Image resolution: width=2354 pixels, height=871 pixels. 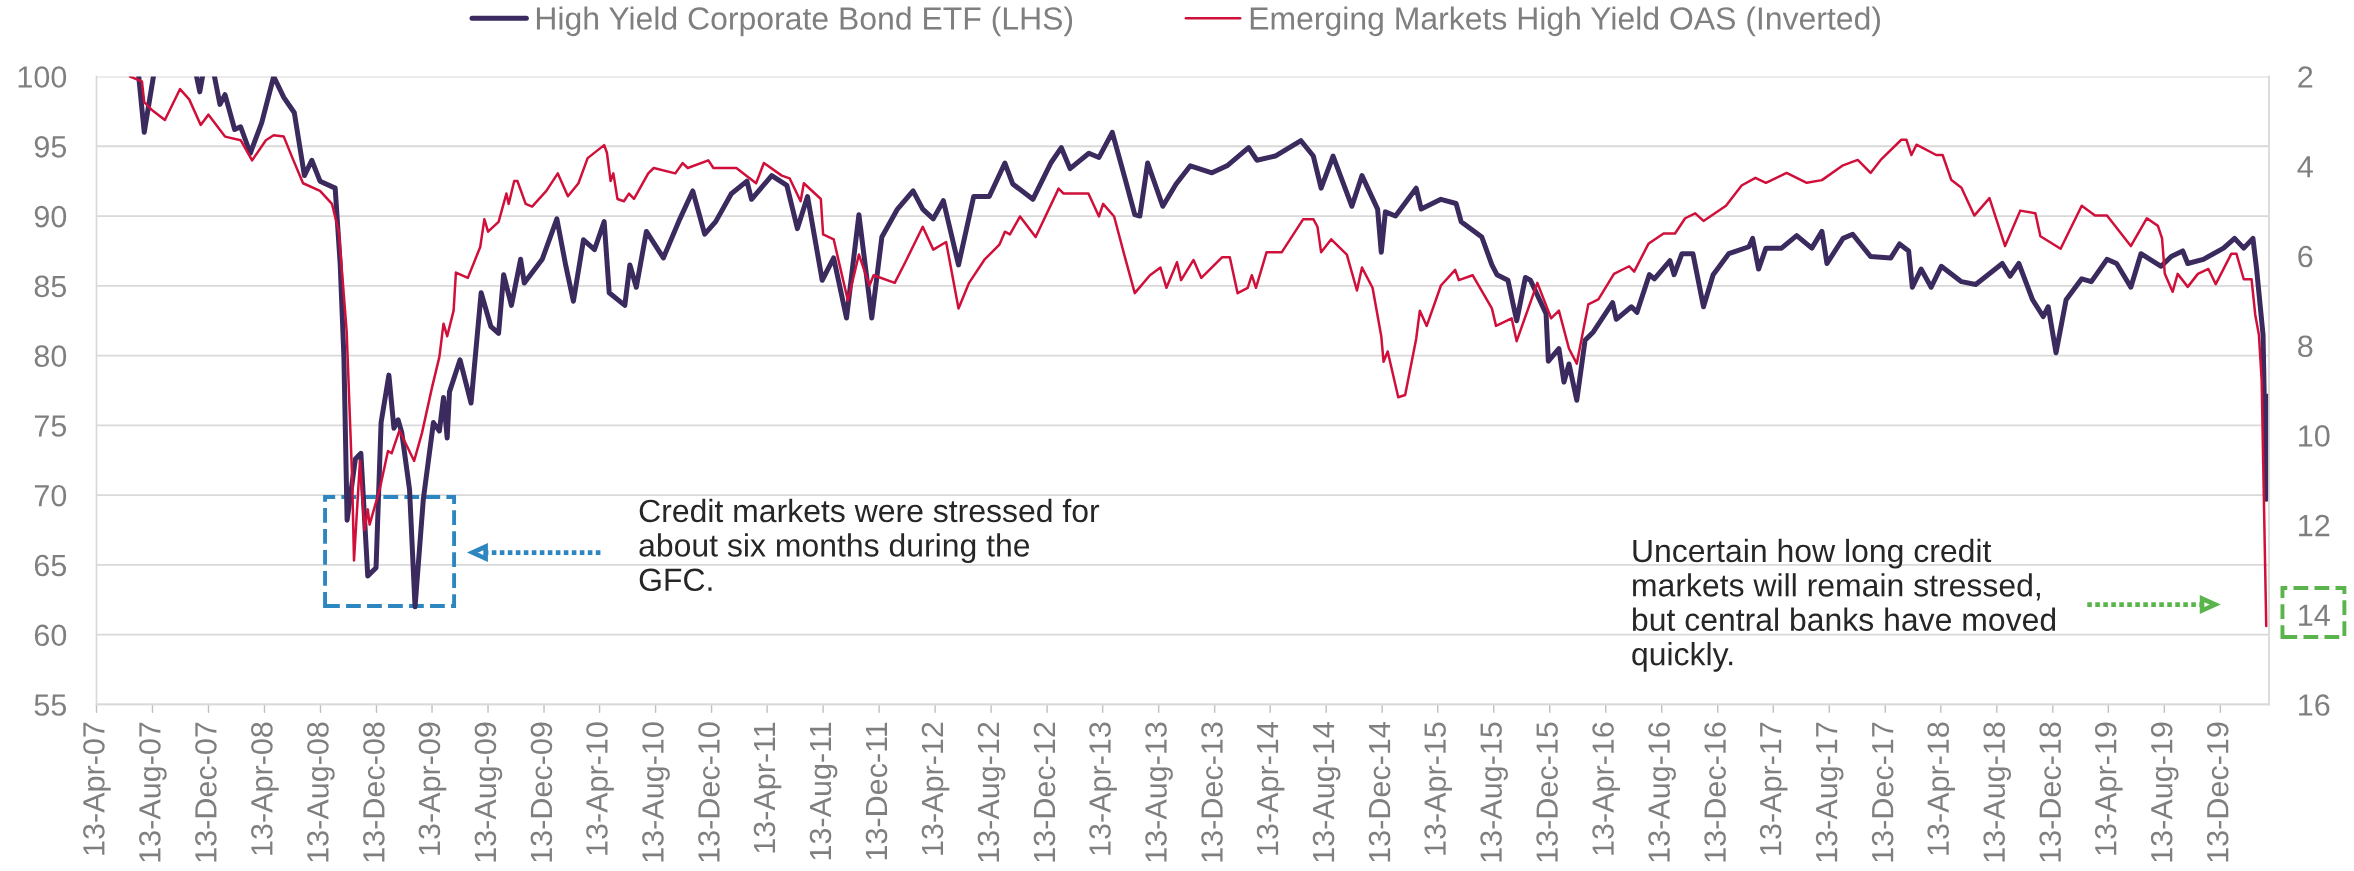 I want to click on x-tick-label: 13-Dec-15, so click(x=1547, y=792).